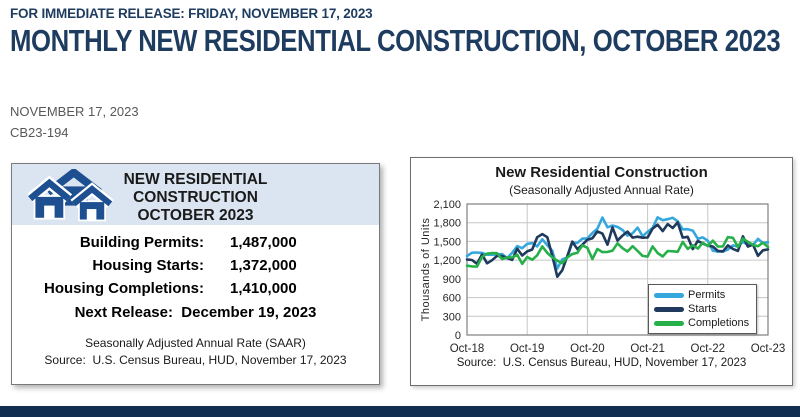 Image resolution: width=800 pixels, height=417 pixels. What do you see at coordinates (447, 205) in the screenshot?
I see `svg-text: 2,100` at bounding box center [447, 205].